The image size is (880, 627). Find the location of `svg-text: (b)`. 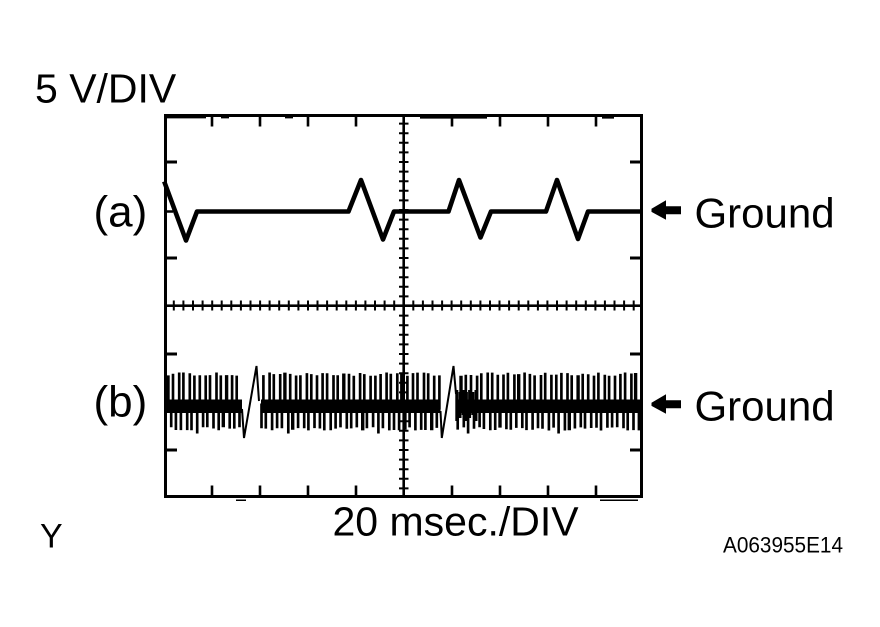

svg-text: (b) is located at coordinates (121, 401).